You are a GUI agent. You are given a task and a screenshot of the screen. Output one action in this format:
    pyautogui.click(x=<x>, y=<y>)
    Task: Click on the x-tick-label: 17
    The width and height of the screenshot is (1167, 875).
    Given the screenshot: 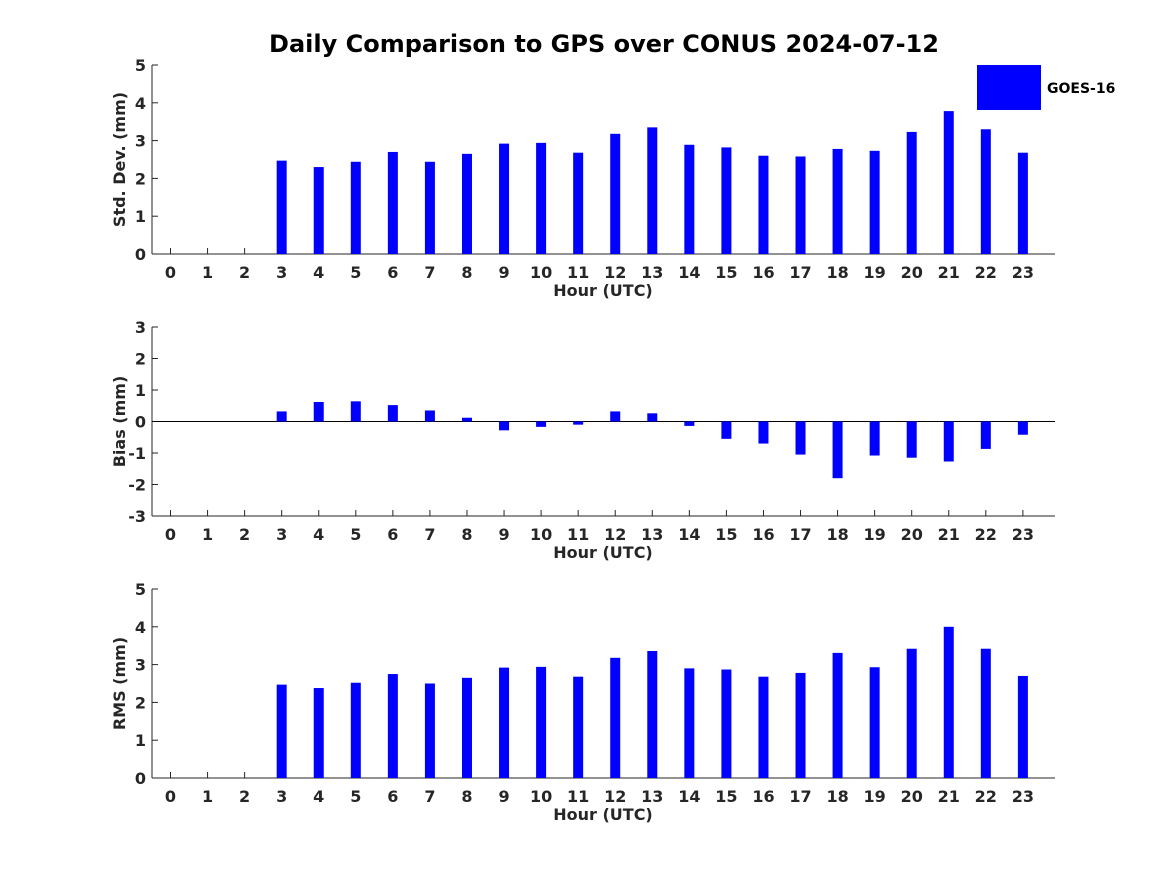 What is the action you would take?
    pyautogui.click(x=800, y=272)
    